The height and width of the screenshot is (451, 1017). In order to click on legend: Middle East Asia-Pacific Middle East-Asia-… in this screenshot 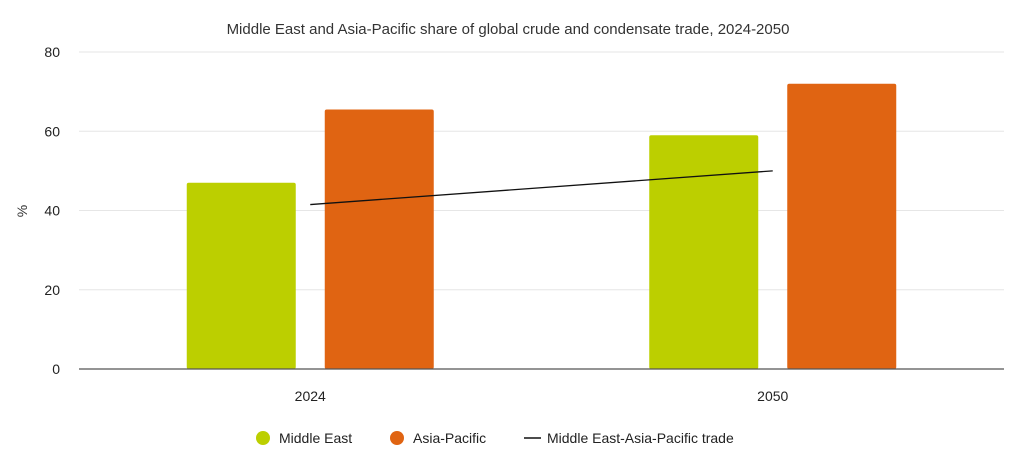, I will do `click(495, 438)`.